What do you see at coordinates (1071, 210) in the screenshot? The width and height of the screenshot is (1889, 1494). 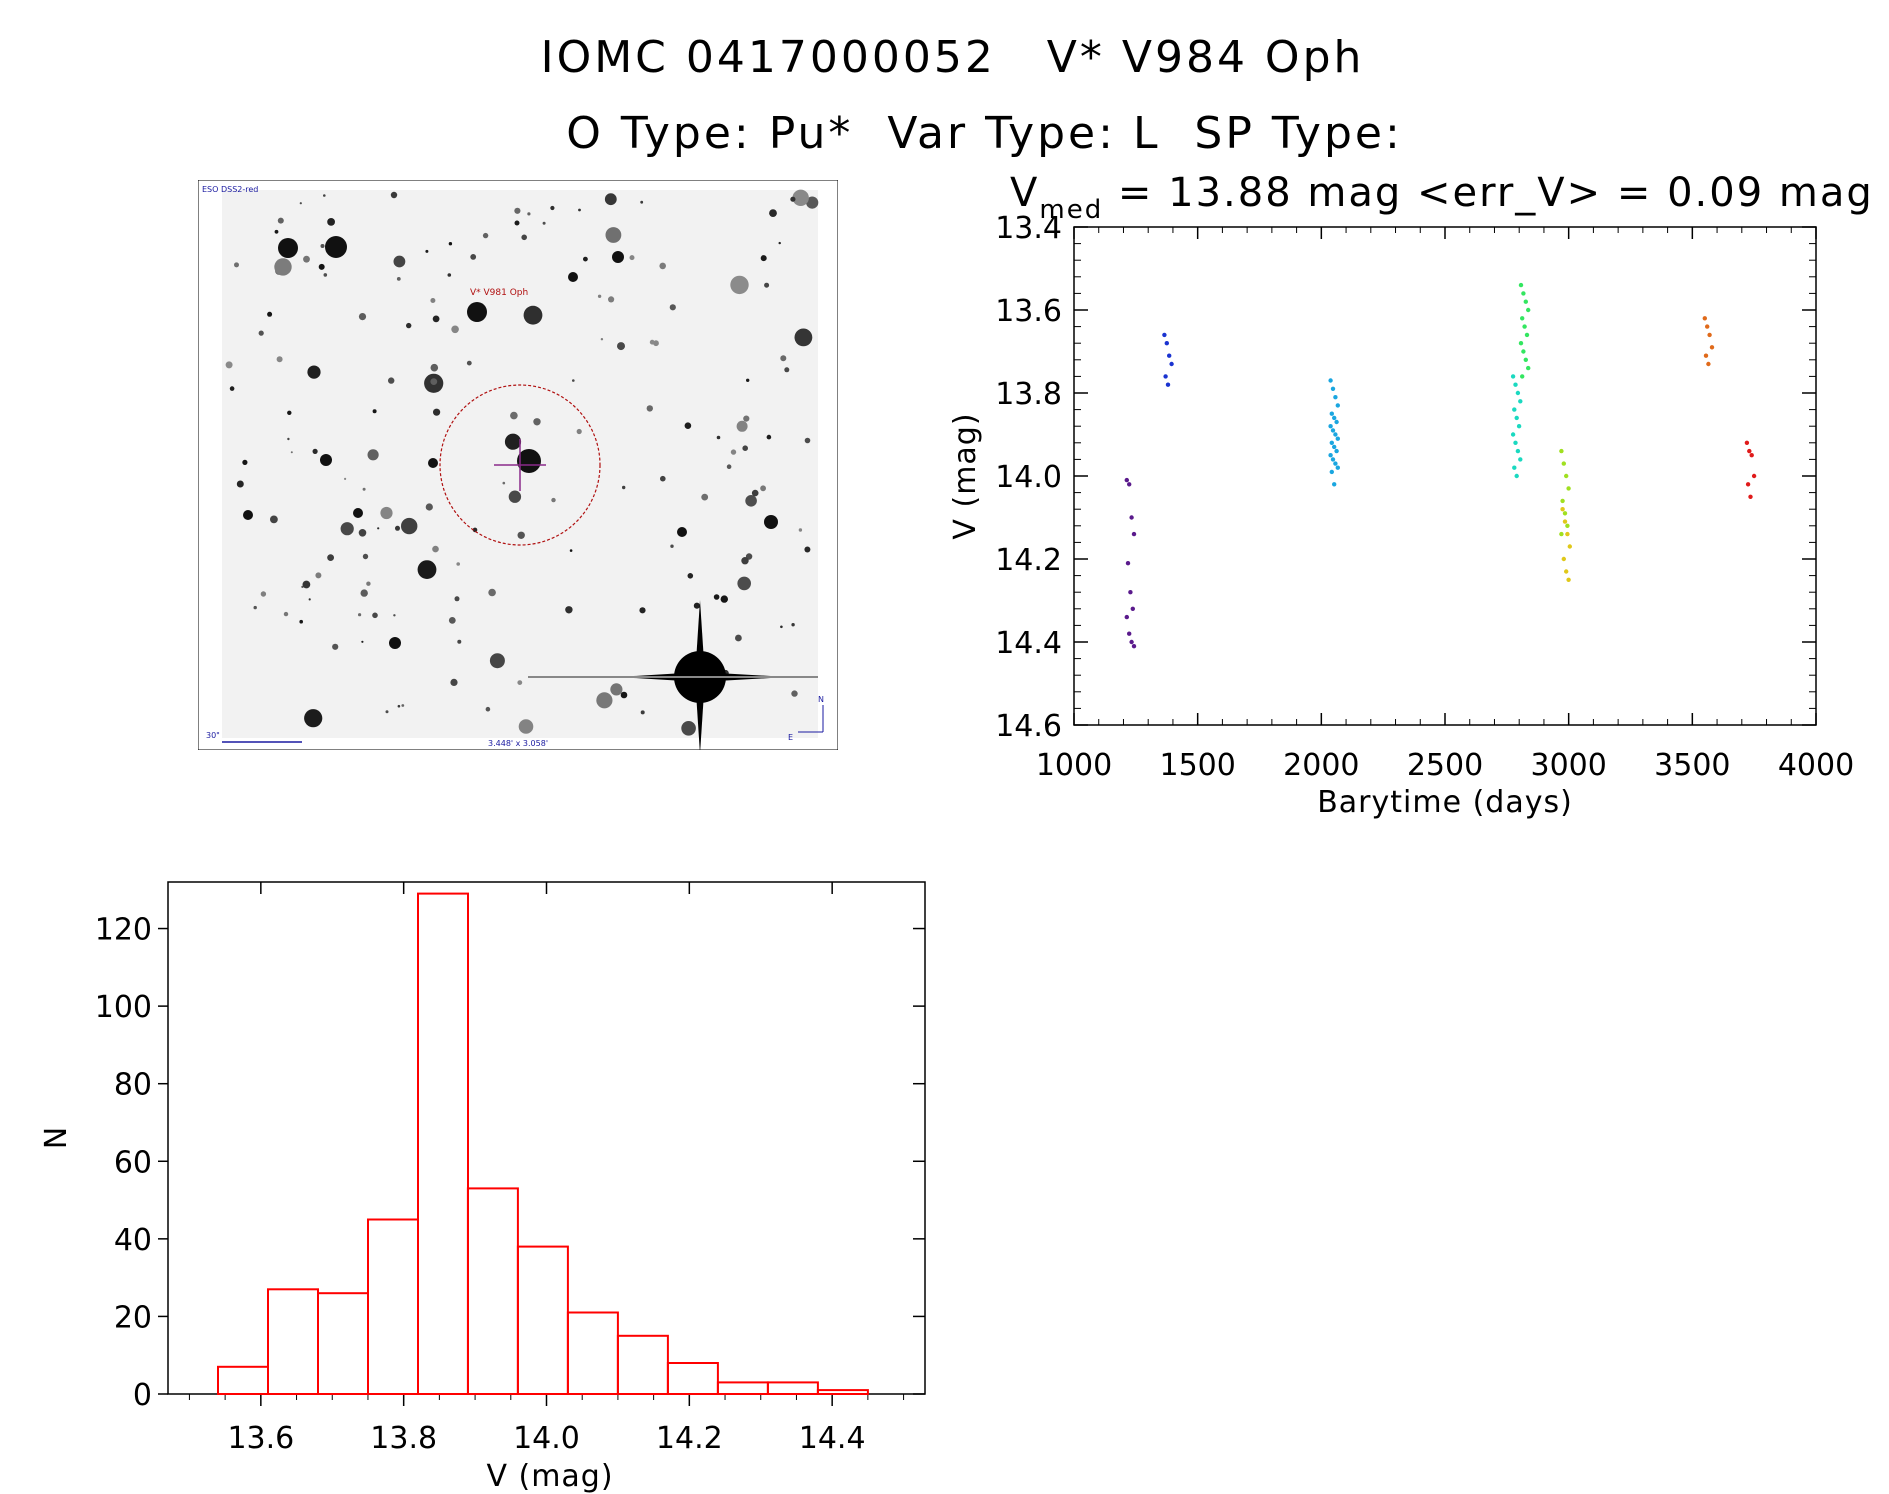 I see `lightcurve-title-sub: med` at bounding box center [1071, 210].